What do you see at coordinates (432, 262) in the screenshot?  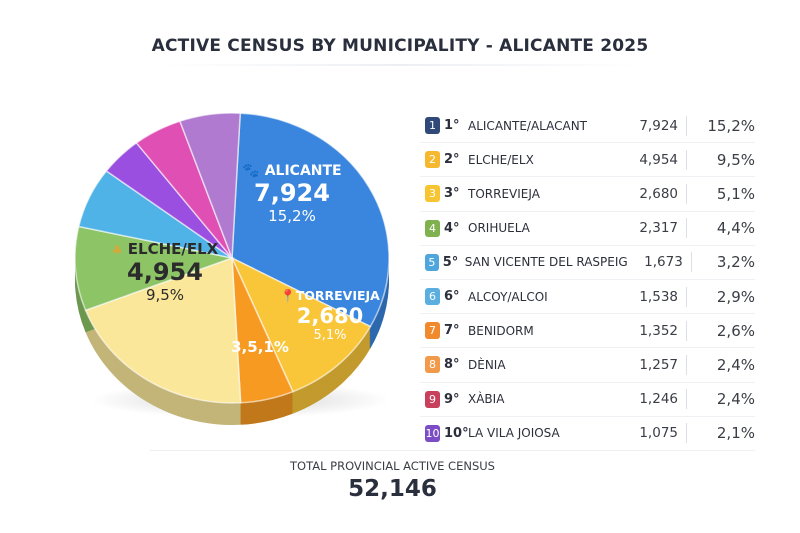 I see `rank-badge: 5` at bounding box center [432, 262].